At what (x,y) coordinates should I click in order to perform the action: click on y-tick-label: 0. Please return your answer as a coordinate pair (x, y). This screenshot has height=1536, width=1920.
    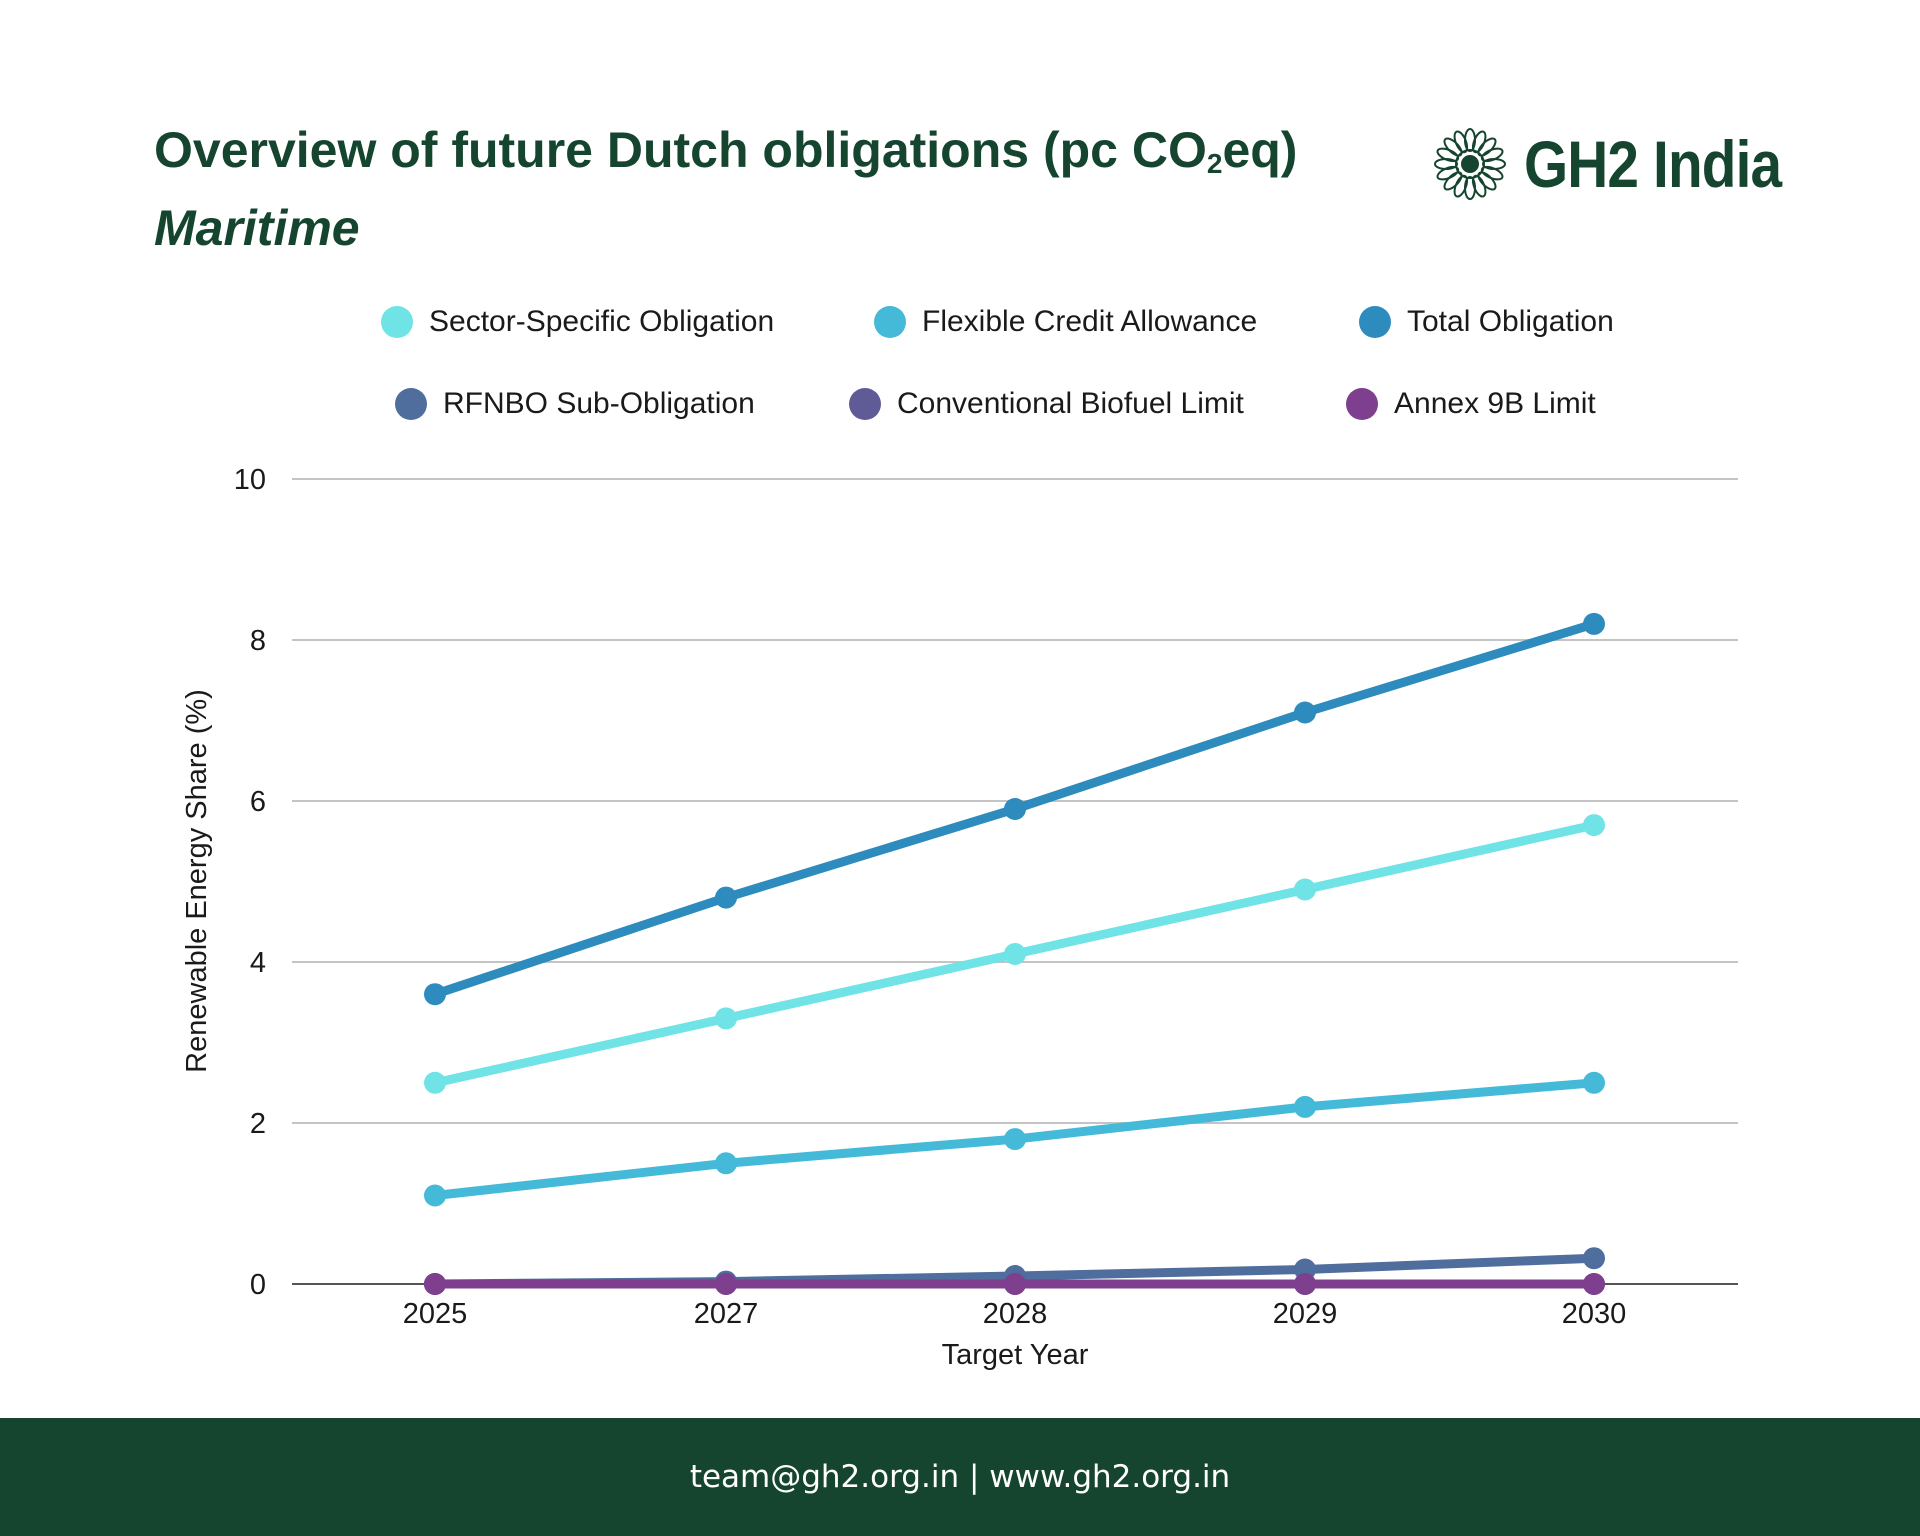
    Looking at the image, I should click on (258, 1285).